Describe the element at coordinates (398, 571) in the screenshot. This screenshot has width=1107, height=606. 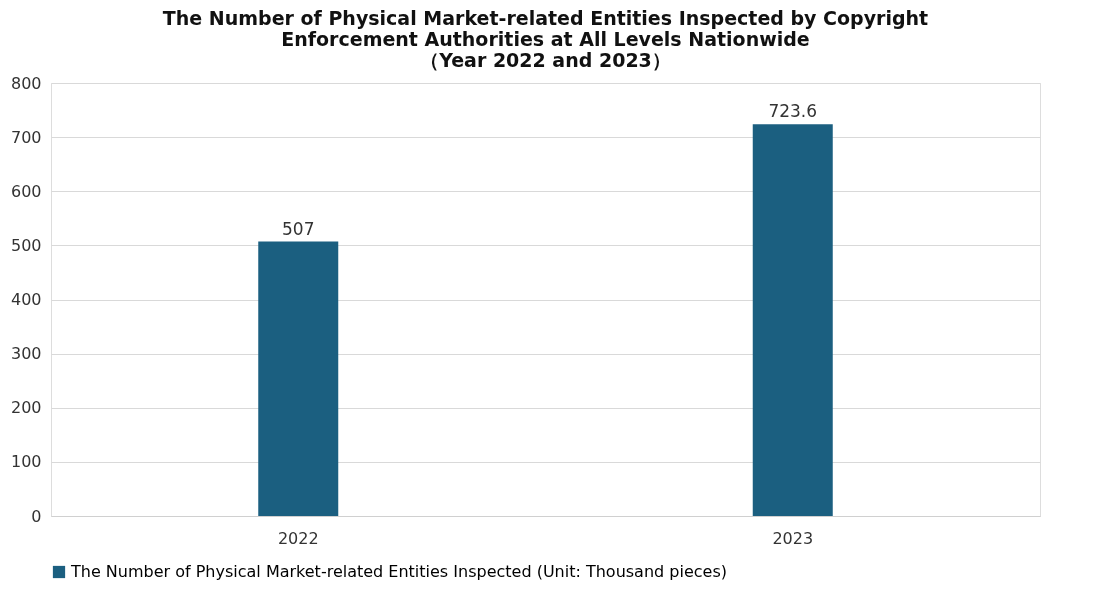
I see `legend-label: The Number of Physical Market-related Entities Inspected (Unit: Thousand pieces)` at that location.